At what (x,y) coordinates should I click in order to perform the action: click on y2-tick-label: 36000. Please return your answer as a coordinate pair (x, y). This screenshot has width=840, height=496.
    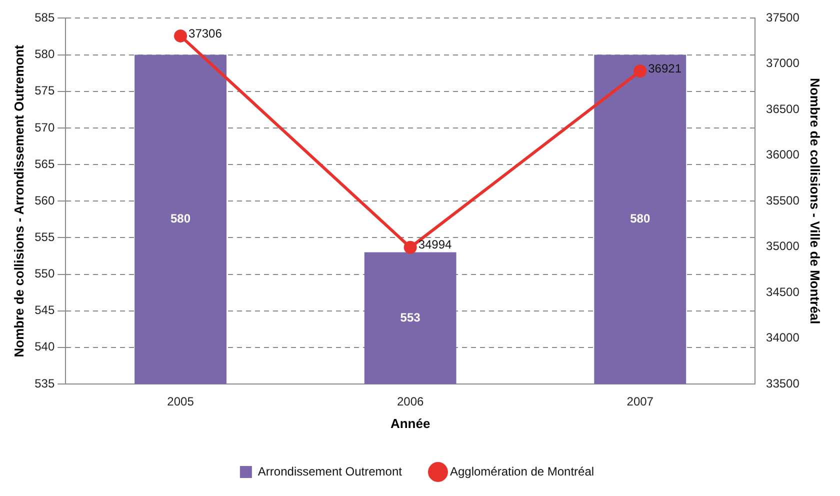
    Looking at the image, I should click on (783, 155).